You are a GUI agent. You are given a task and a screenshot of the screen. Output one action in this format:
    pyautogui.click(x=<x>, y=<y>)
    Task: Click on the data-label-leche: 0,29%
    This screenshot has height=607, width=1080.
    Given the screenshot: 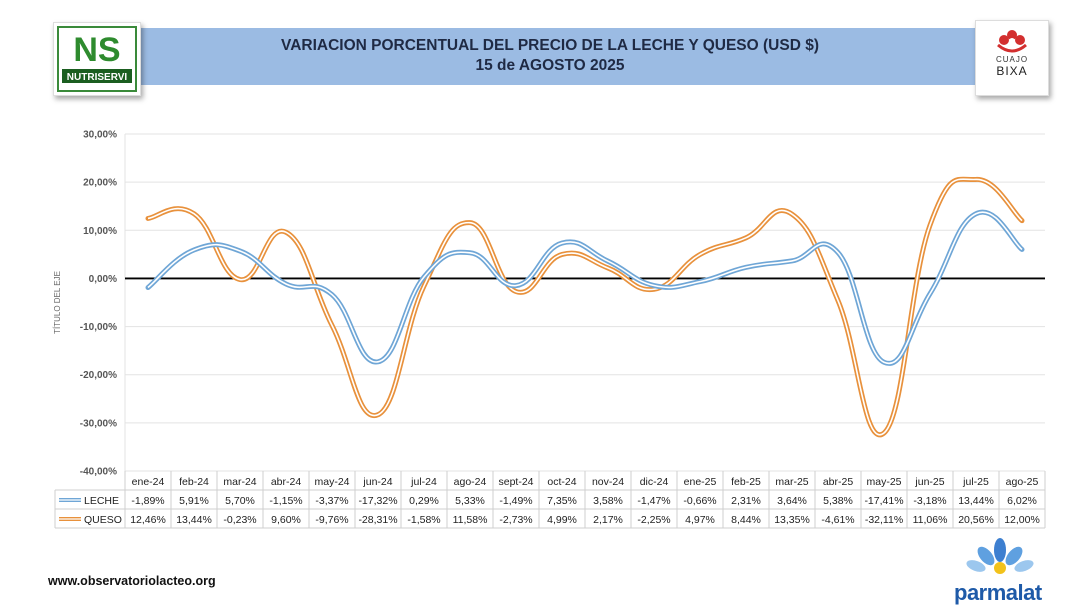 What is the action you would take?
    pyautogui.click(x=424, y=501)
    